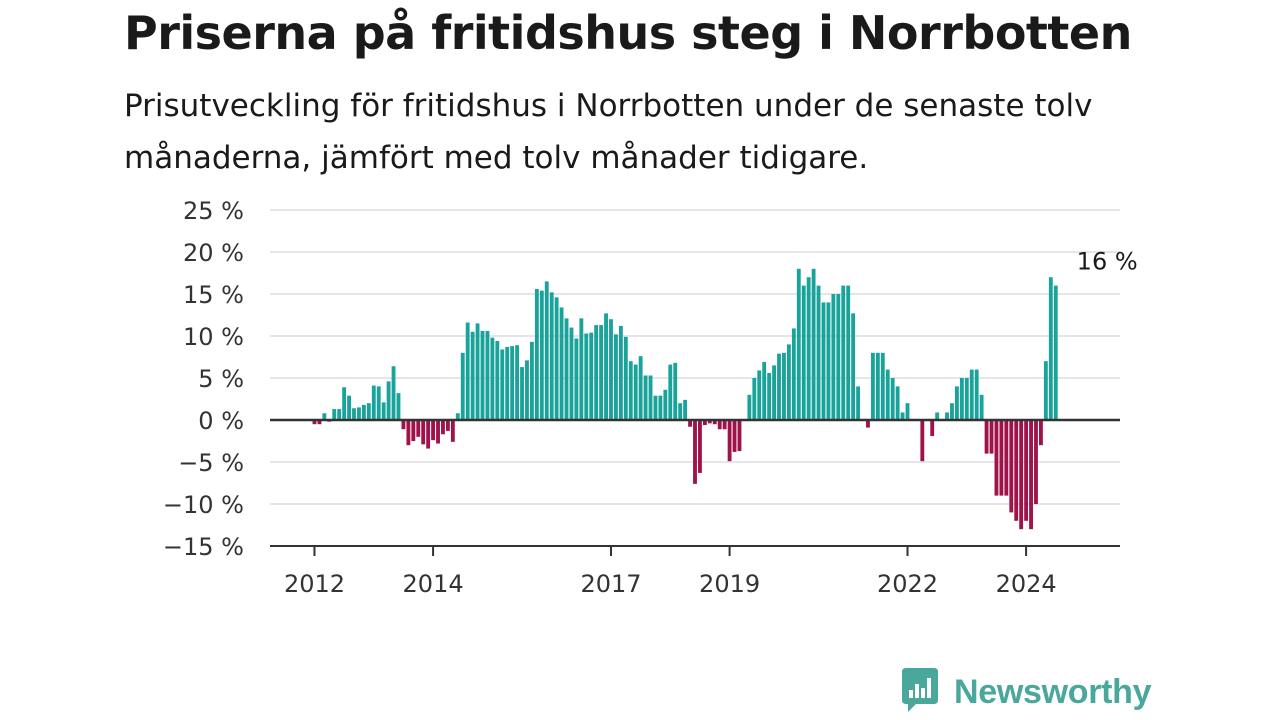 This screenshot has width=1280, height=720. I want to click on x-tick-label: 2017, so click(610, 584).